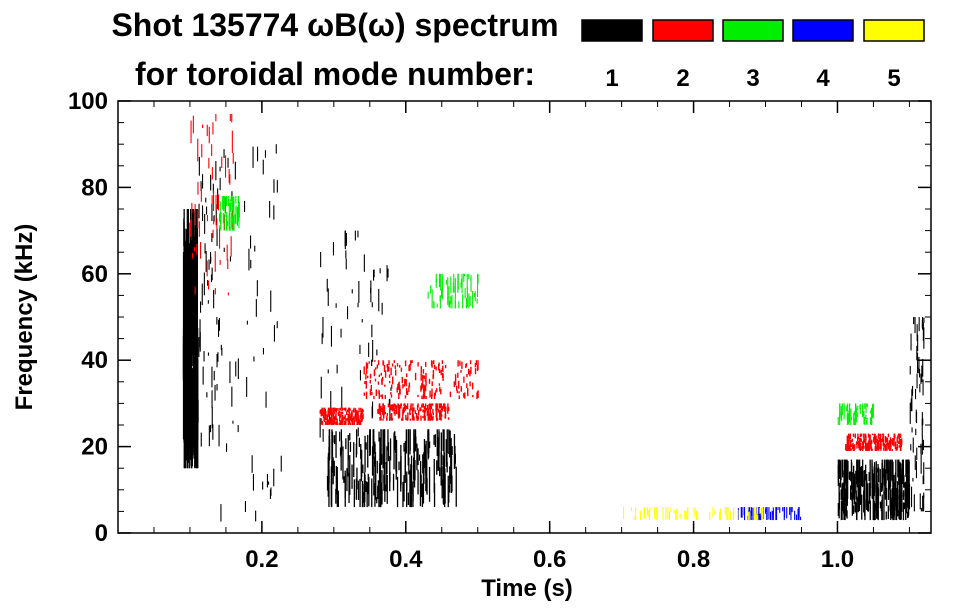 This screenshot has width=963, height=615. What do you see at coordinates (823, 78) in the screenshot?
I see `legend-label-mode-4: 4` at bounding box center [823, 78].